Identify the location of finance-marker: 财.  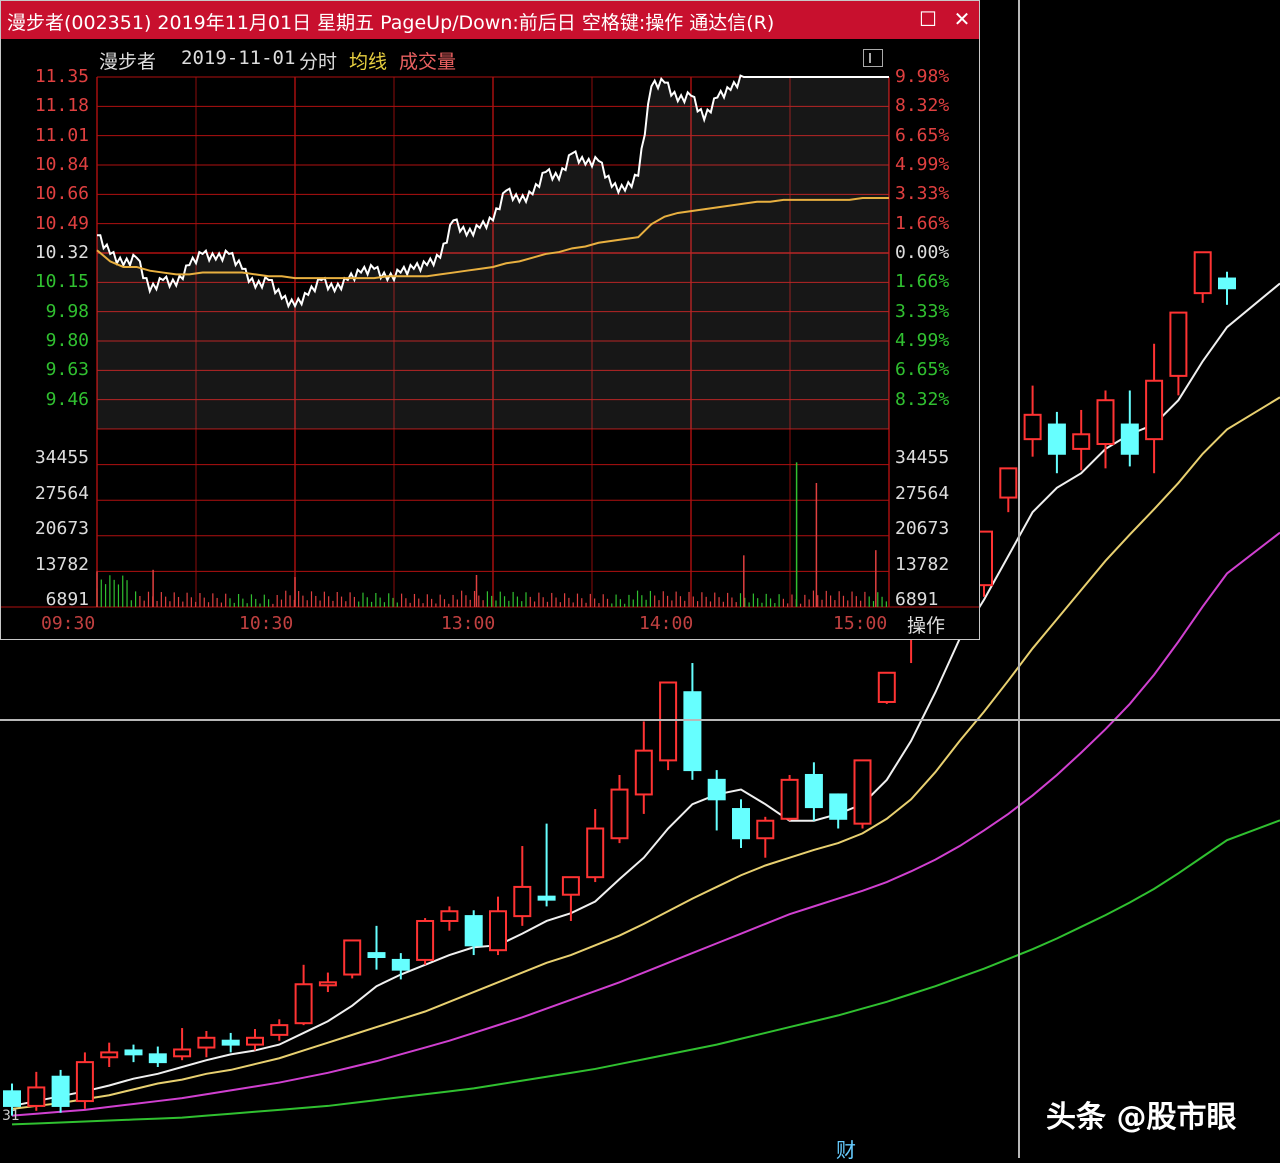
(846, 1150).